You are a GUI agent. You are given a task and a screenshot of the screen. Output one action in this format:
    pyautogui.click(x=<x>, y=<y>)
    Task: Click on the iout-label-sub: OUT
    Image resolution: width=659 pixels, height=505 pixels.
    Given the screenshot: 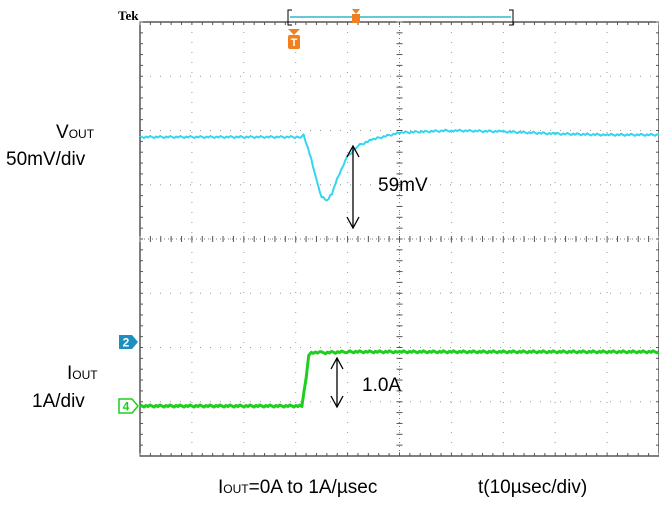 What is the action you would take?
    pyautogui.click(x=85, y=375)
    